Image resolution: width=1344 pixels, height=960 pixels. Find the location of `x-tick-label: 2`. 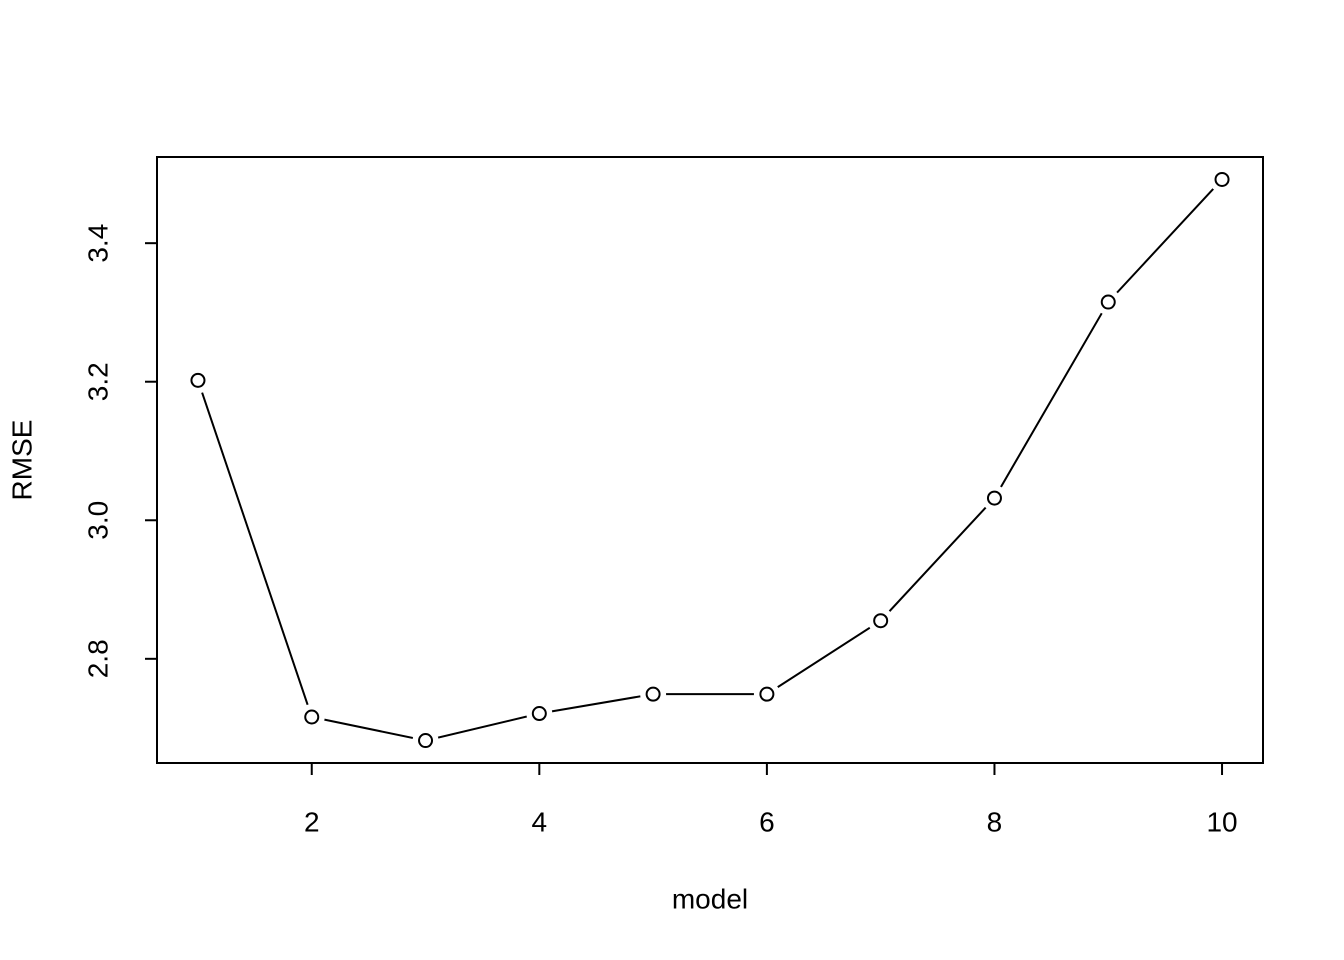

x-tick-label: 2 is located at coordinates (312, 821).